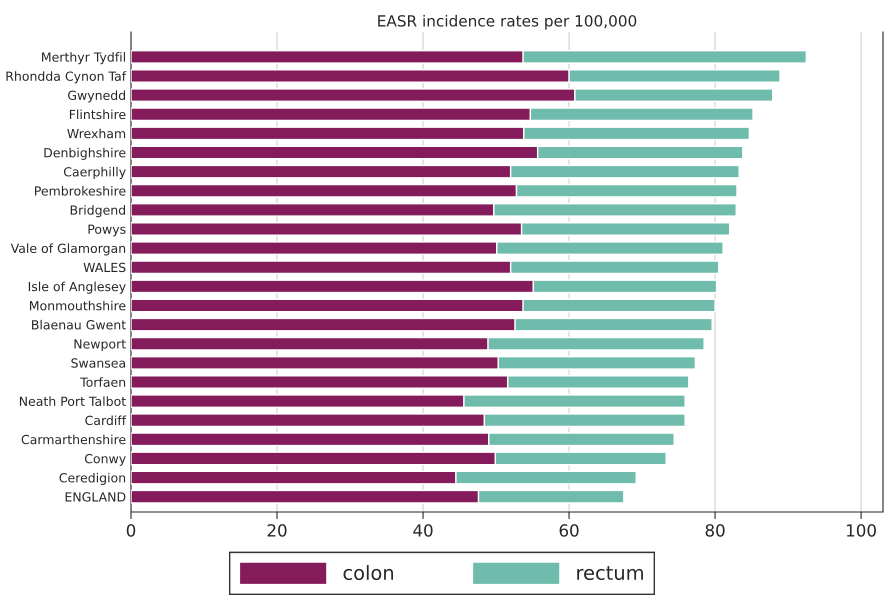 This screenshot has width=884, height=604. Describe the element at coordinates (423, 530) in the screenshot. I see `x-tick-label: 40` at that location.